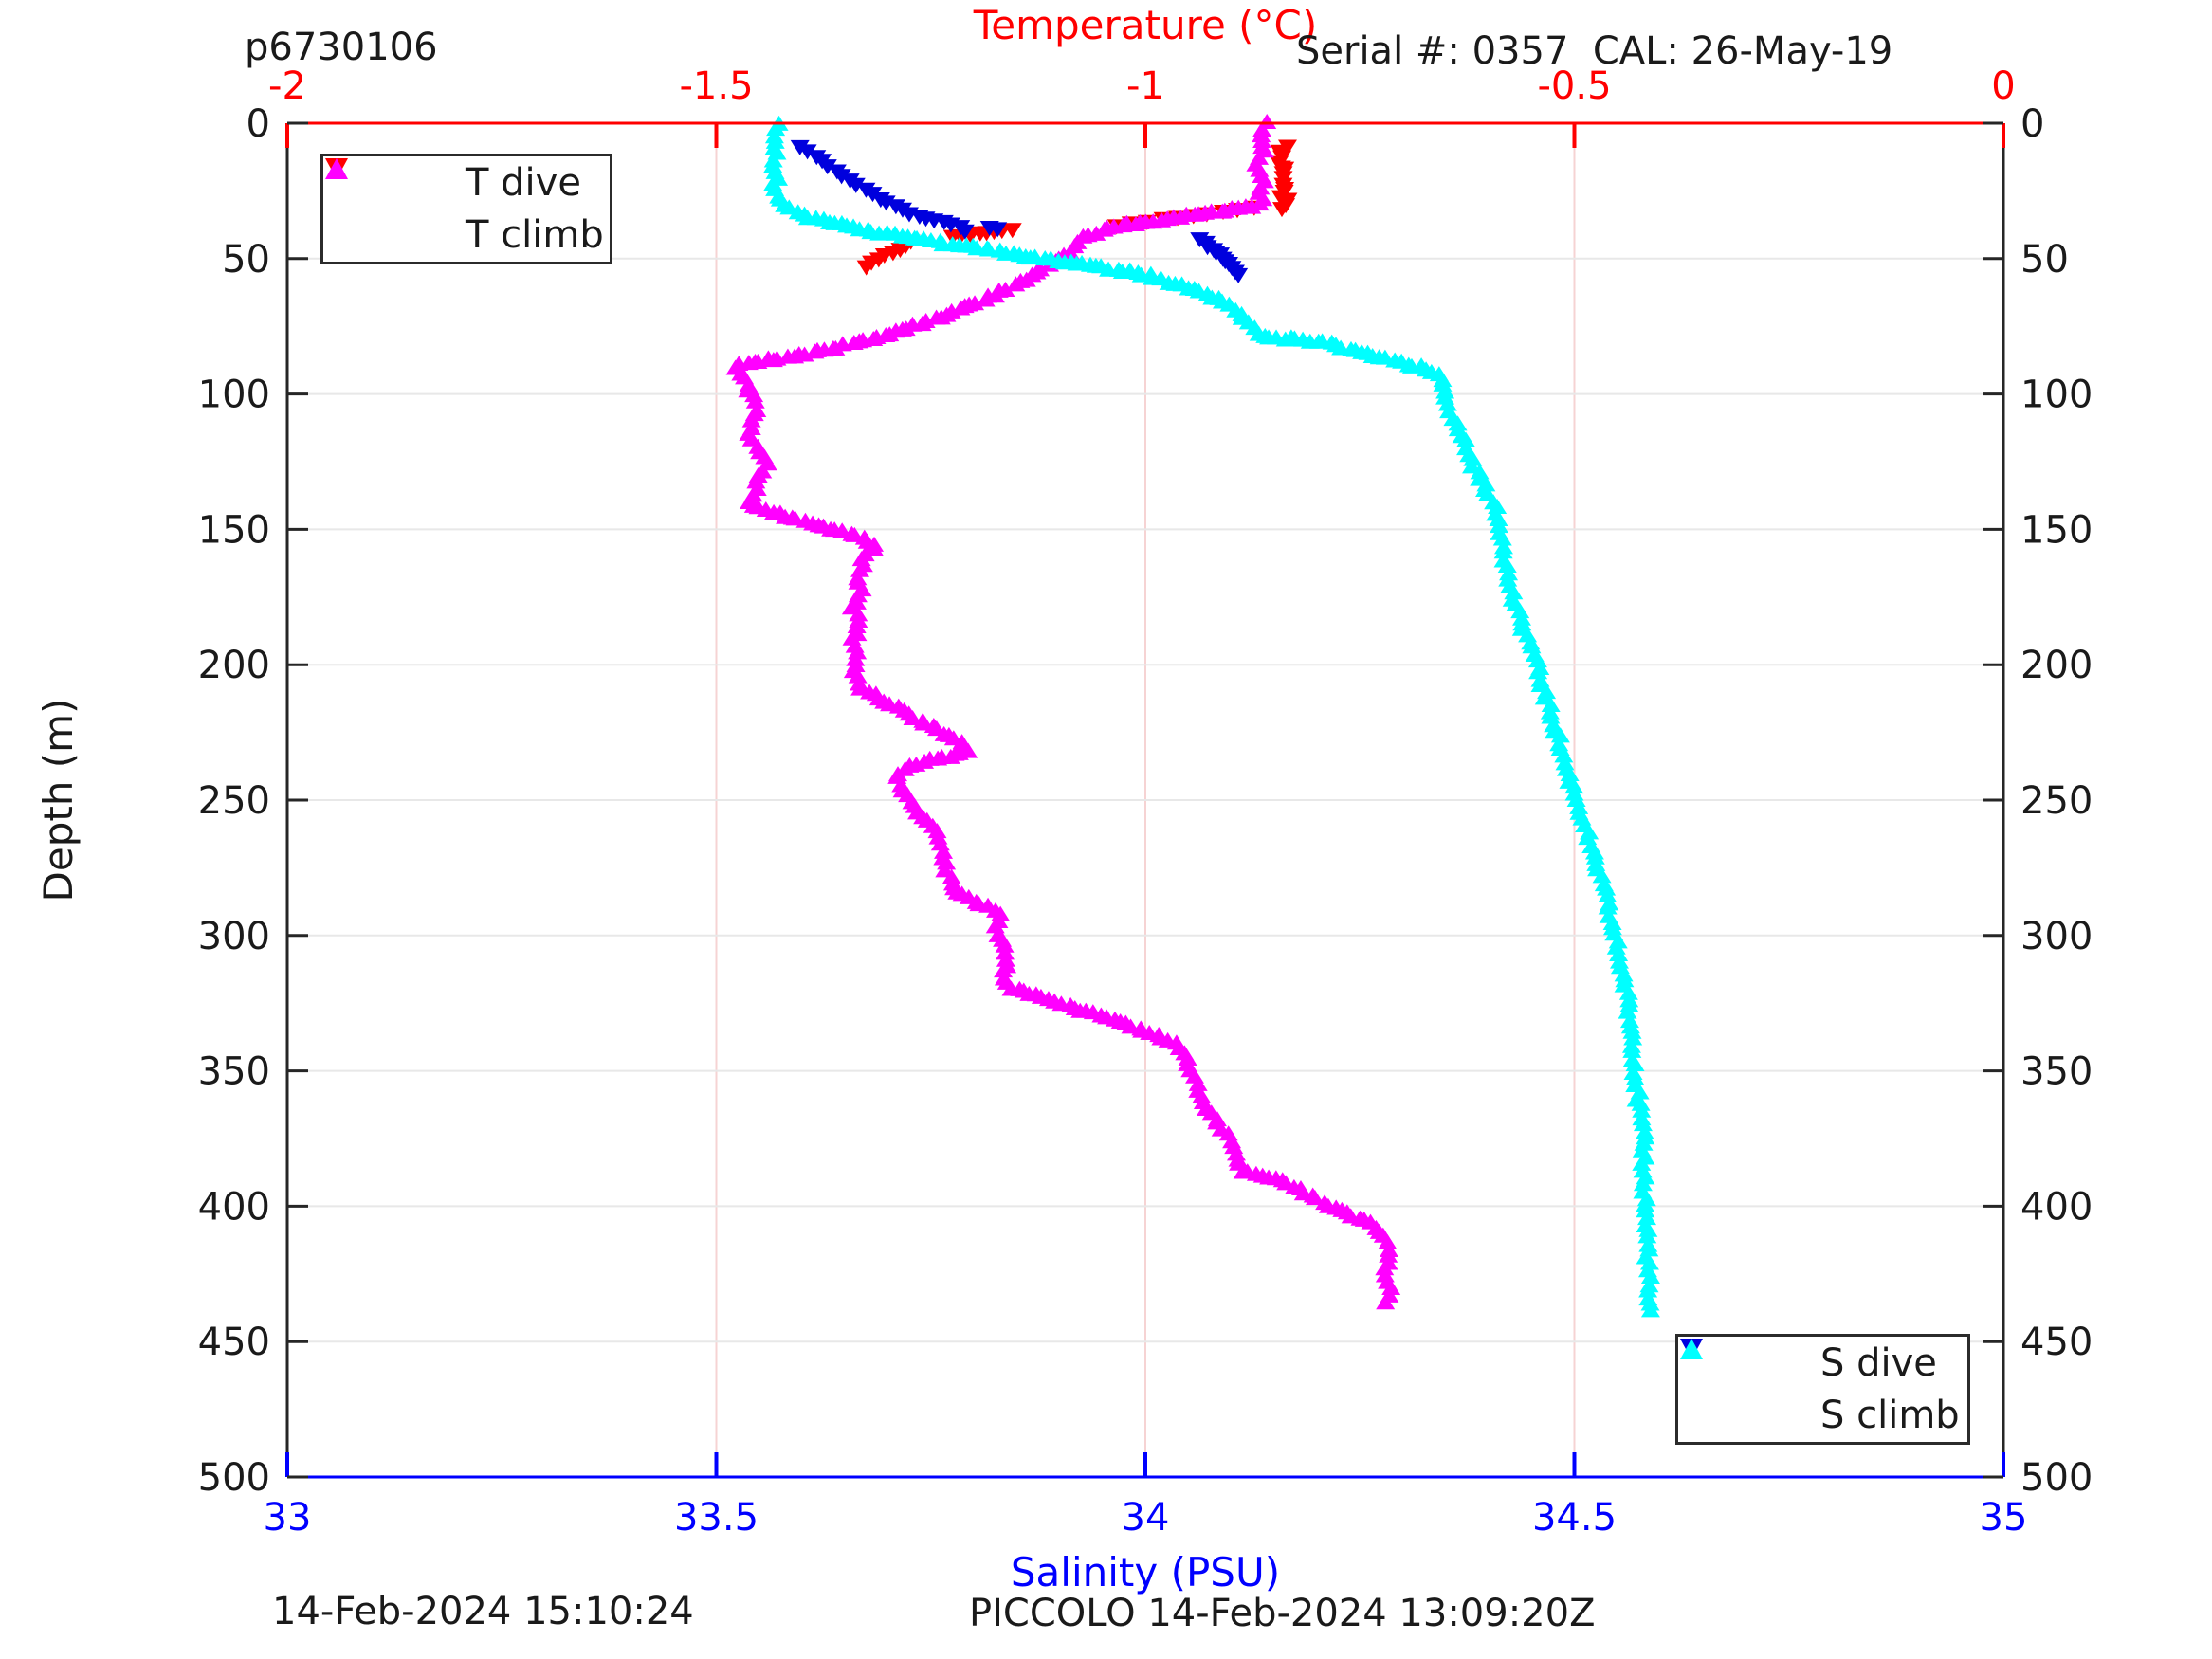 The image size is (2212, 1659). Describe the element at coordinates (2056, 1207) in the screenshot. I see `right-tick-label: 400` at that location.